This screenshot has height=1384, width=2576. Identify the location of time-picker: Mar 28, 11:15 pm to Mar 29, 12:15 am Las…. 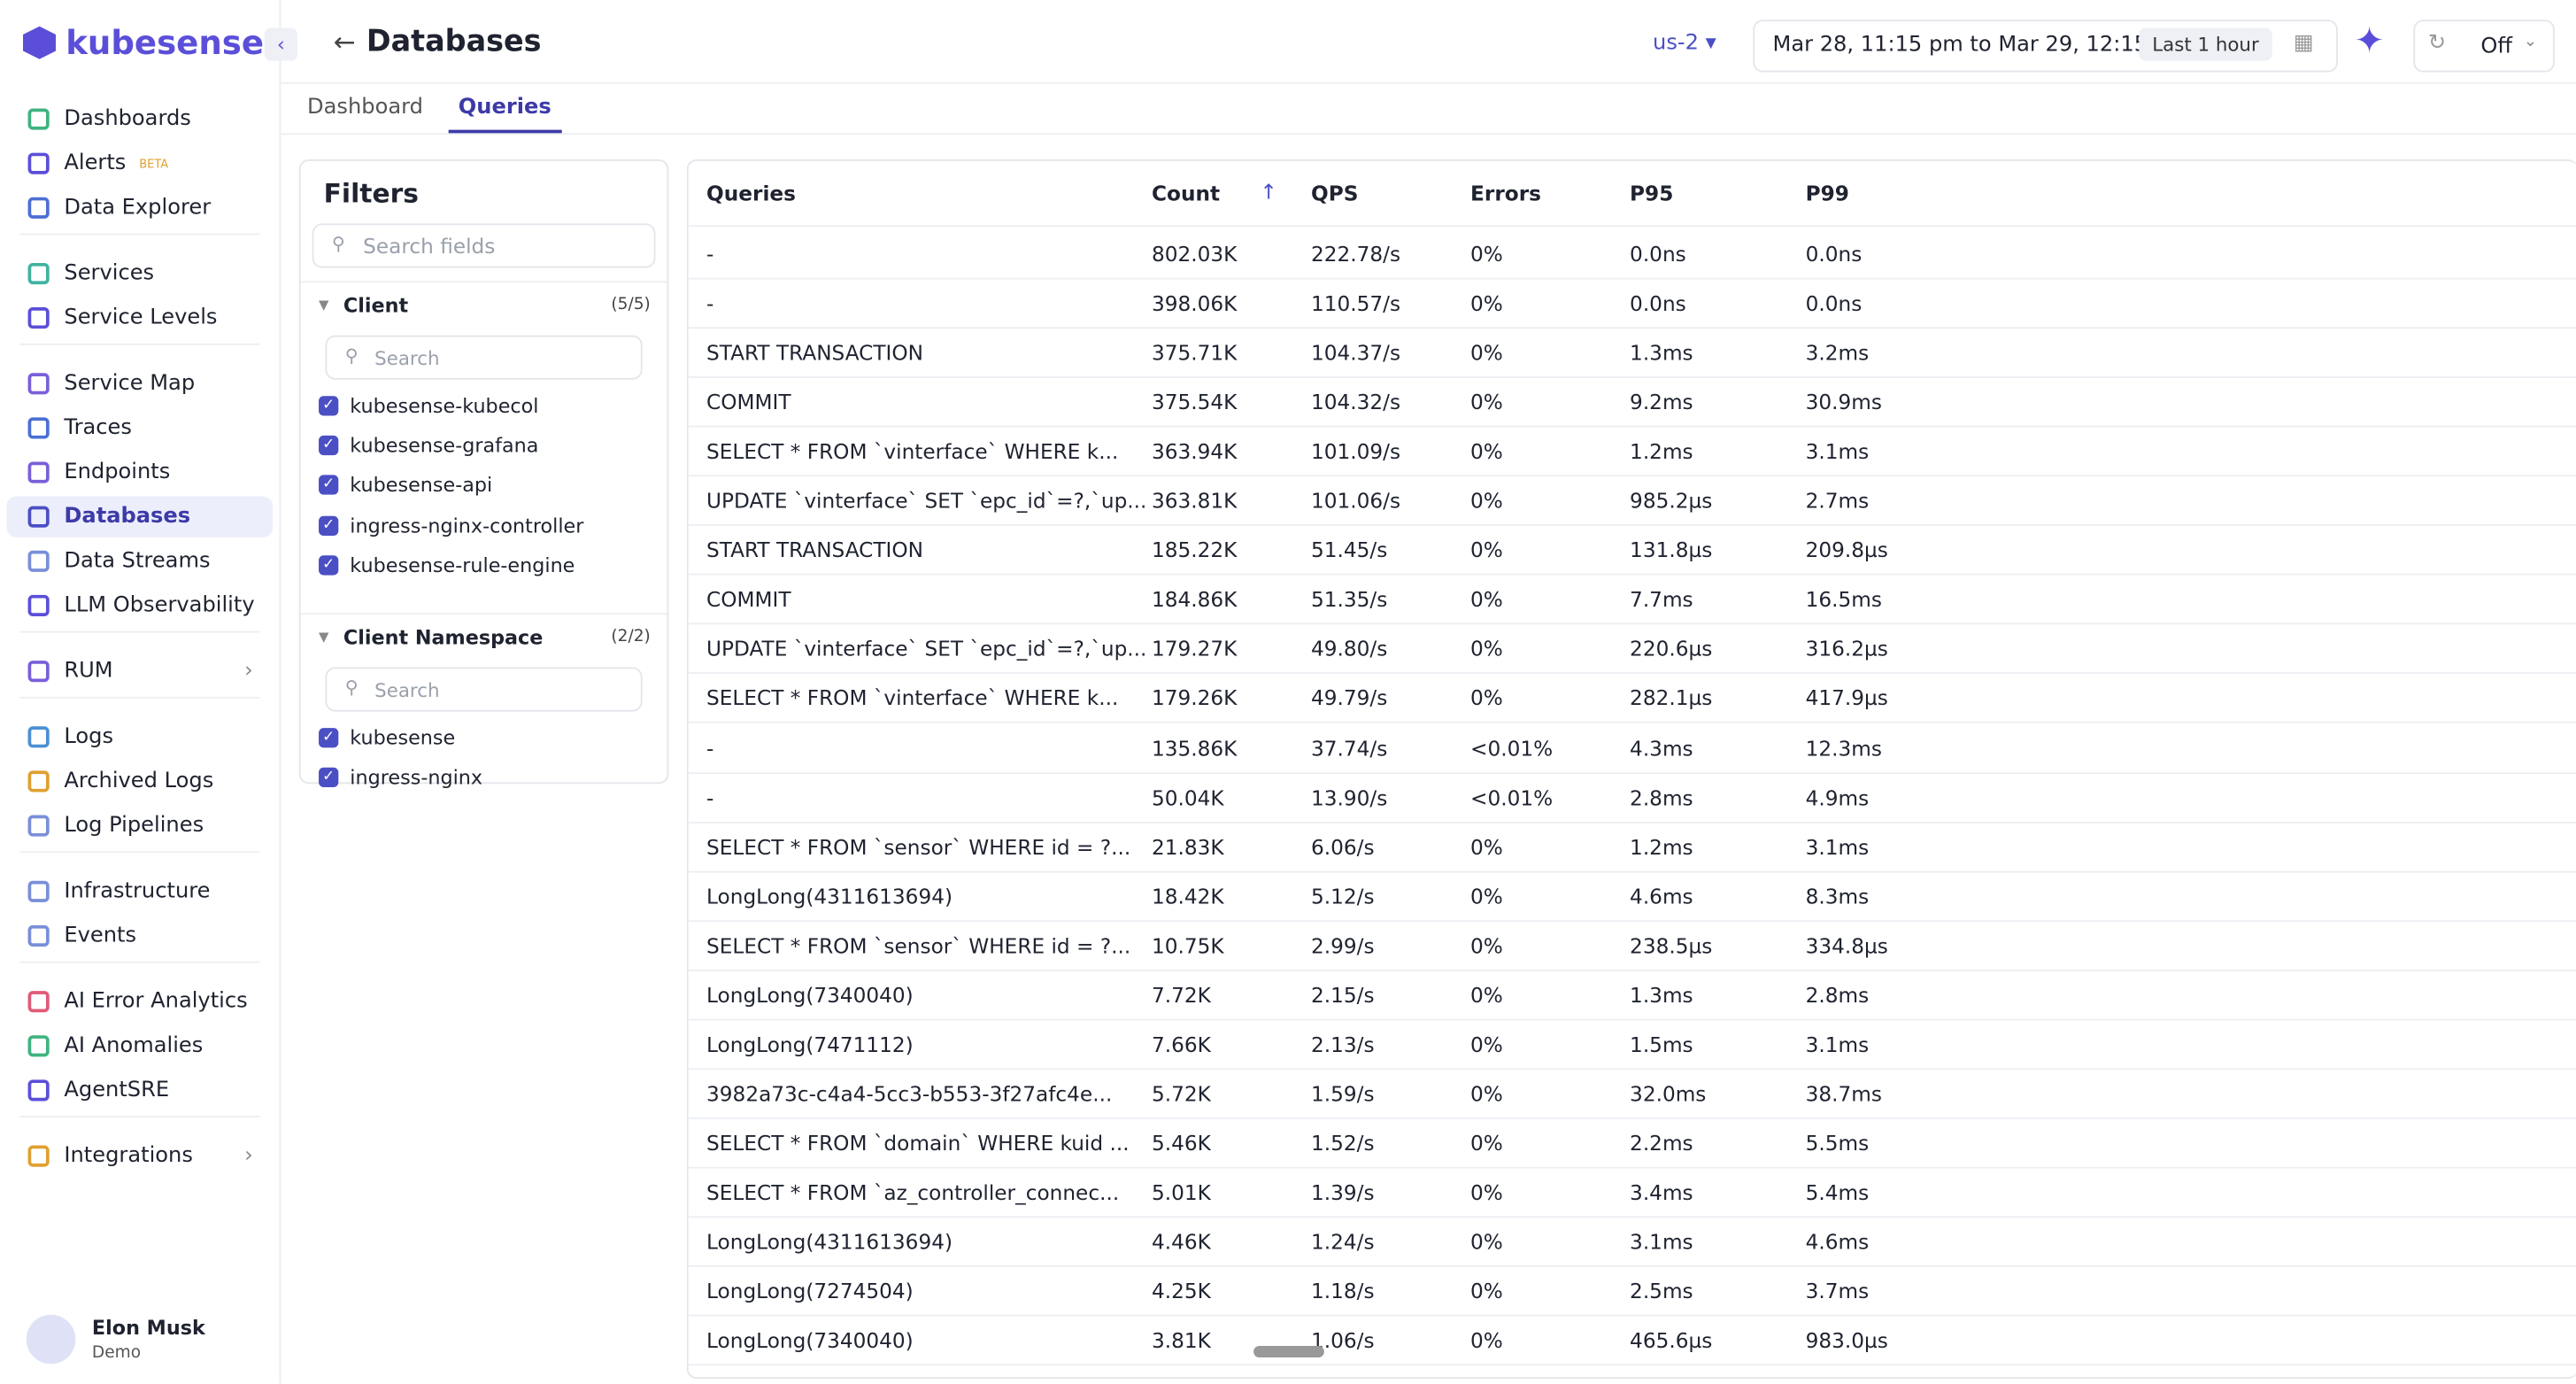
(2045, 46).